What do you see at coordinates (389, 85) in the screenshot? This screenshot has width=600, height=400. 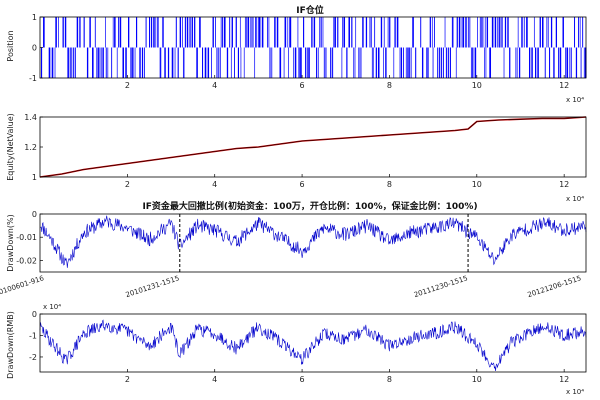 I see `position-xtick-label: 8` at bounding box center [389, 85].